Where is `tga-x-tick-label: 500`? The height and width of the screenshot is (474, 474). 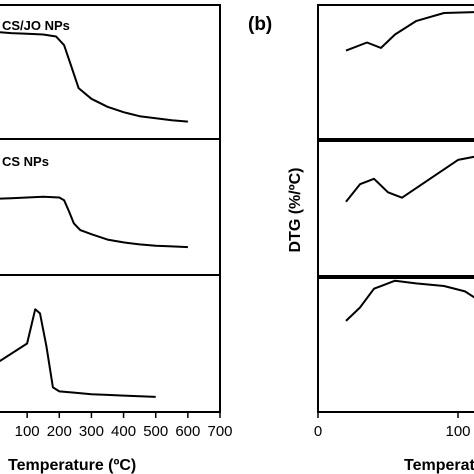 tga-x-tick-label: 500 is located at coordinates (155, 431).